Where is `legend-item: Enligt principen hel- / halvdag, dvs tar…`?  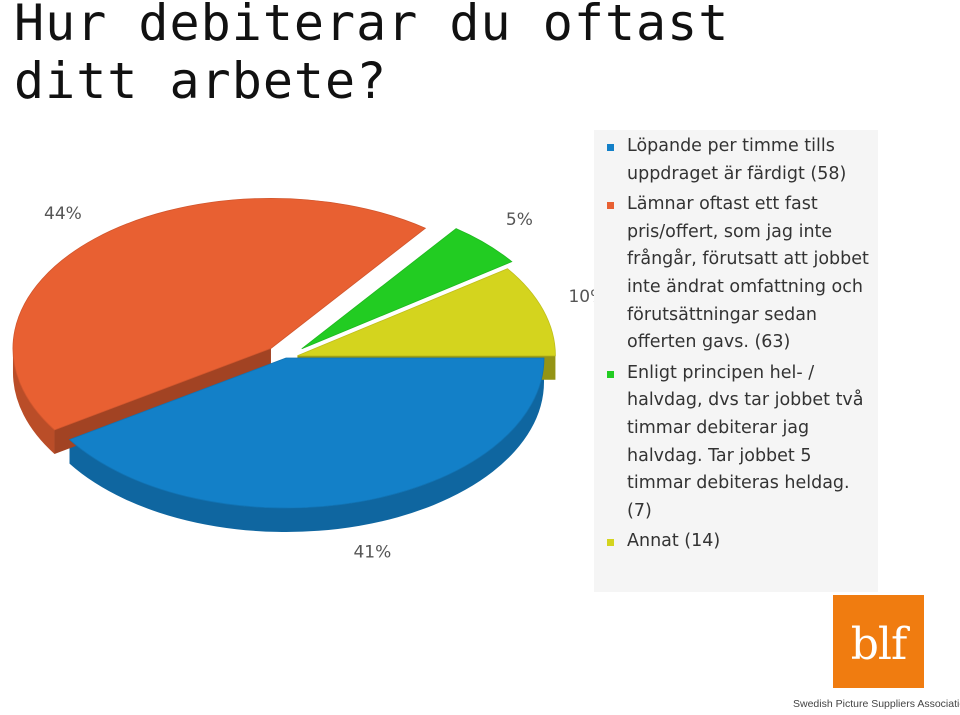 legend-item: Enligt principen hel- / halvdag, dvs tar… is located at coordinates (736, 443).